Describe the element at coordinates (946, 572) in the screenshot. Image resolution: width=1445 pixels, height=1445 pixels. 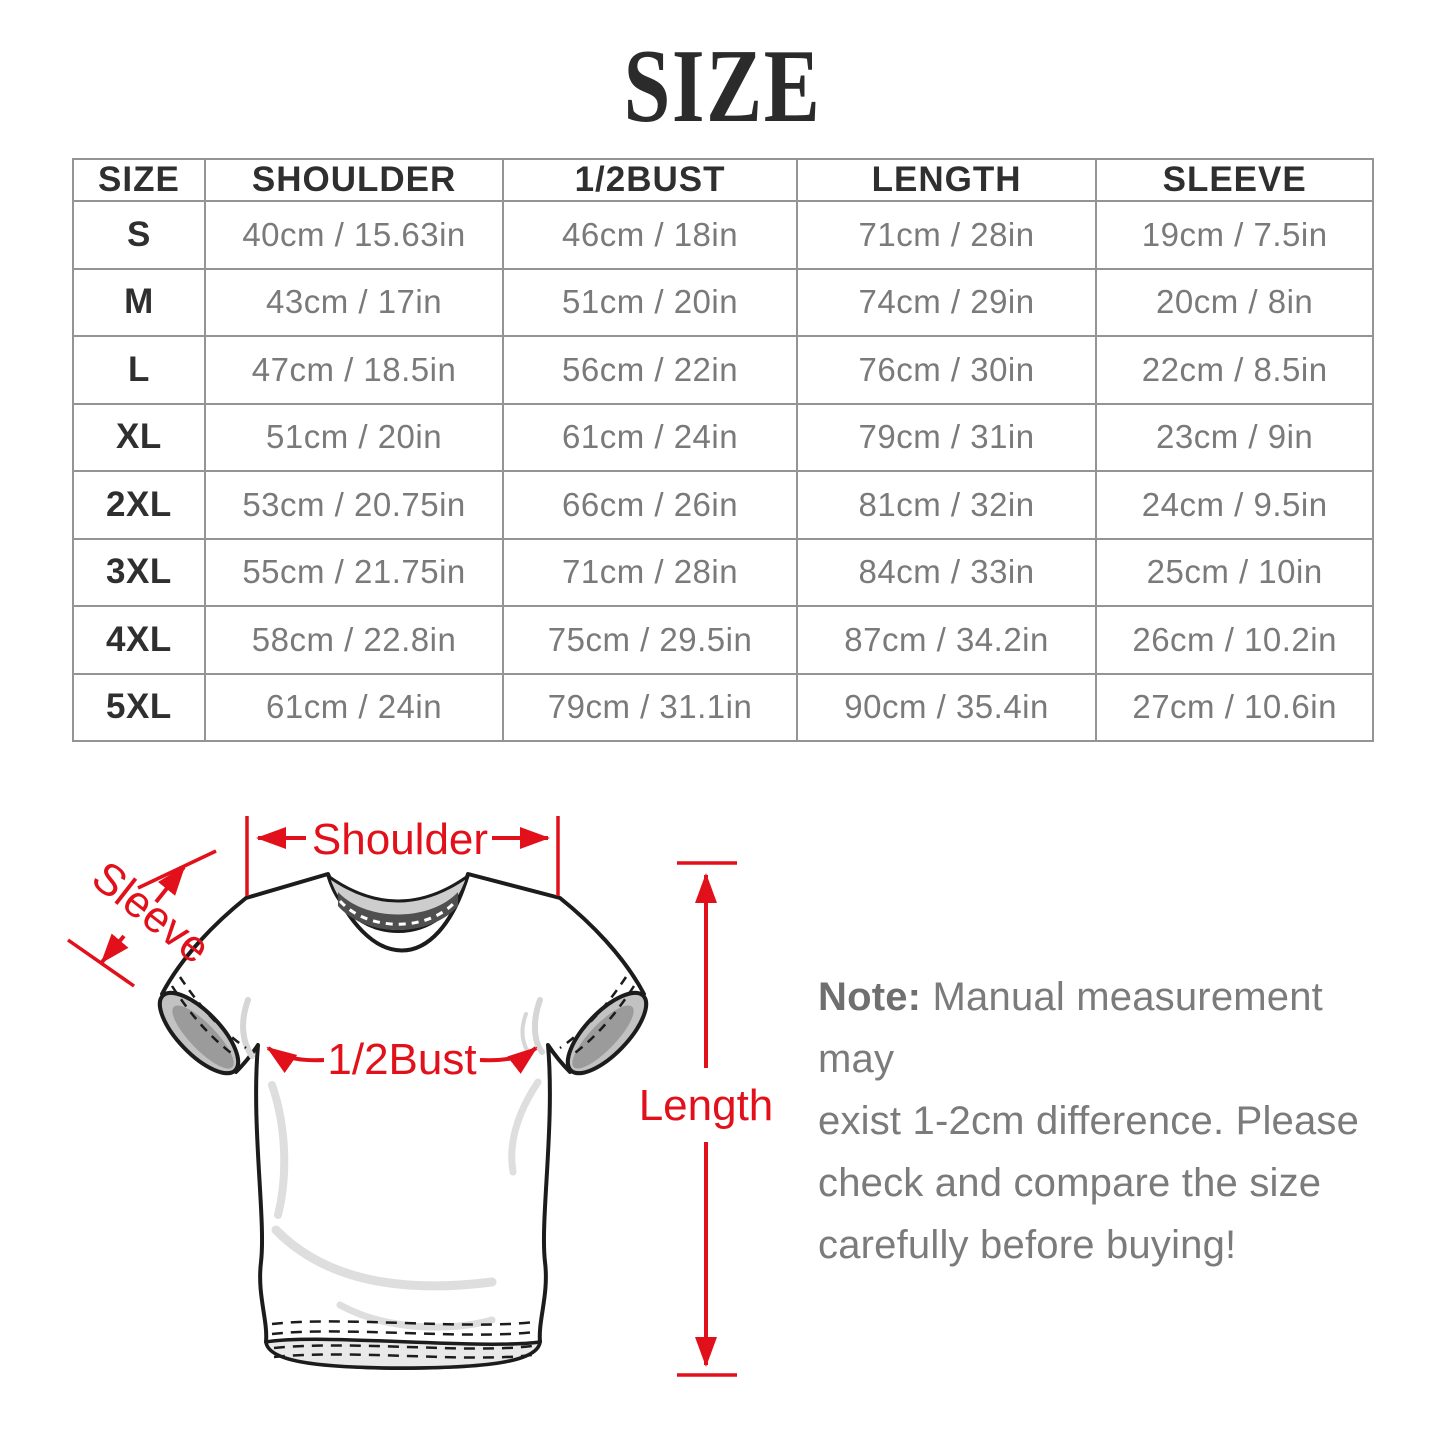
I see `measurement-cell: 84cm / 33in` at that location.